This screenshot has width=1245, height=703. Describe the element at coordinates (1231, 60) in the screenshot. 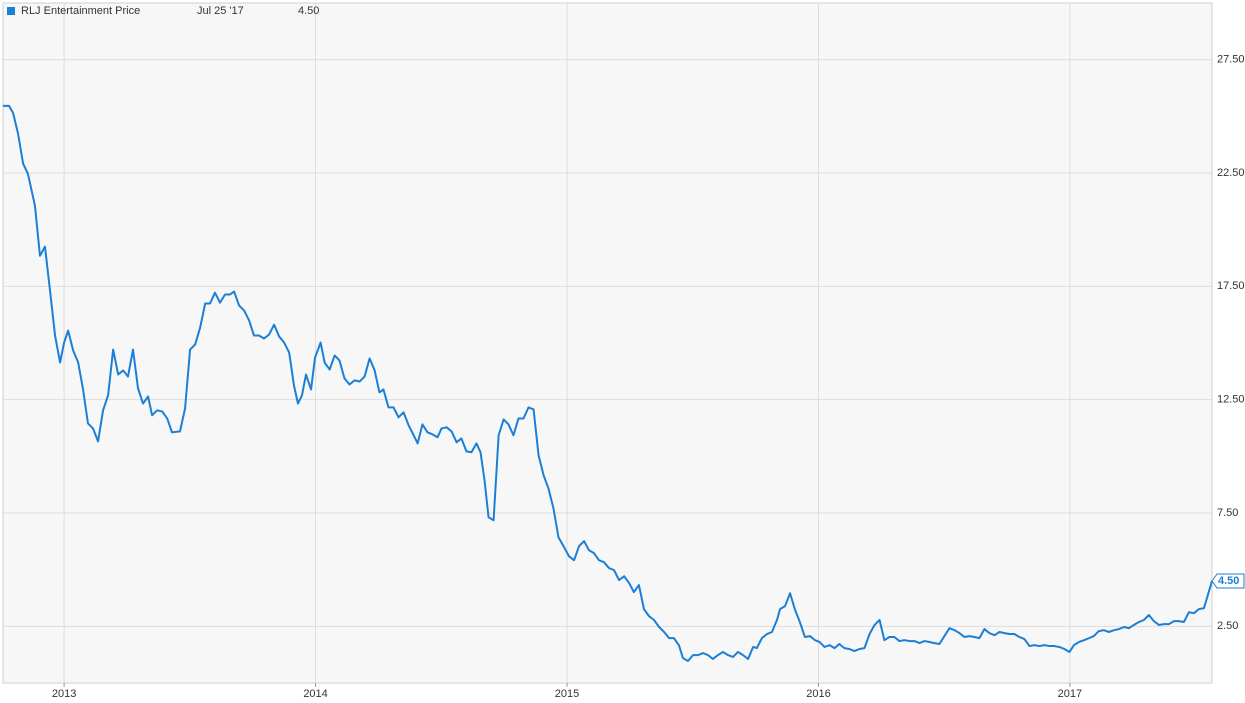

I see `y-tick-label: 27.50` at that location.